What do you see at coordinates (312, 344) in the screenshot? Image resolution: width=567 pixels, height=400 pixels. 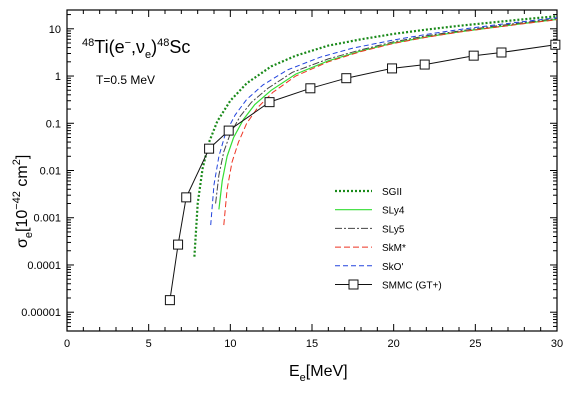 I see `x-tick-label: 15` at bounding box center [312, 344].